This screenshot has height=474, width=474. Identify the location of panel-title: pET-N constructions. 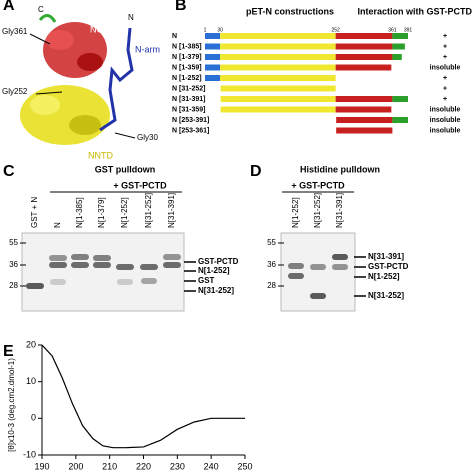
(290, 11).